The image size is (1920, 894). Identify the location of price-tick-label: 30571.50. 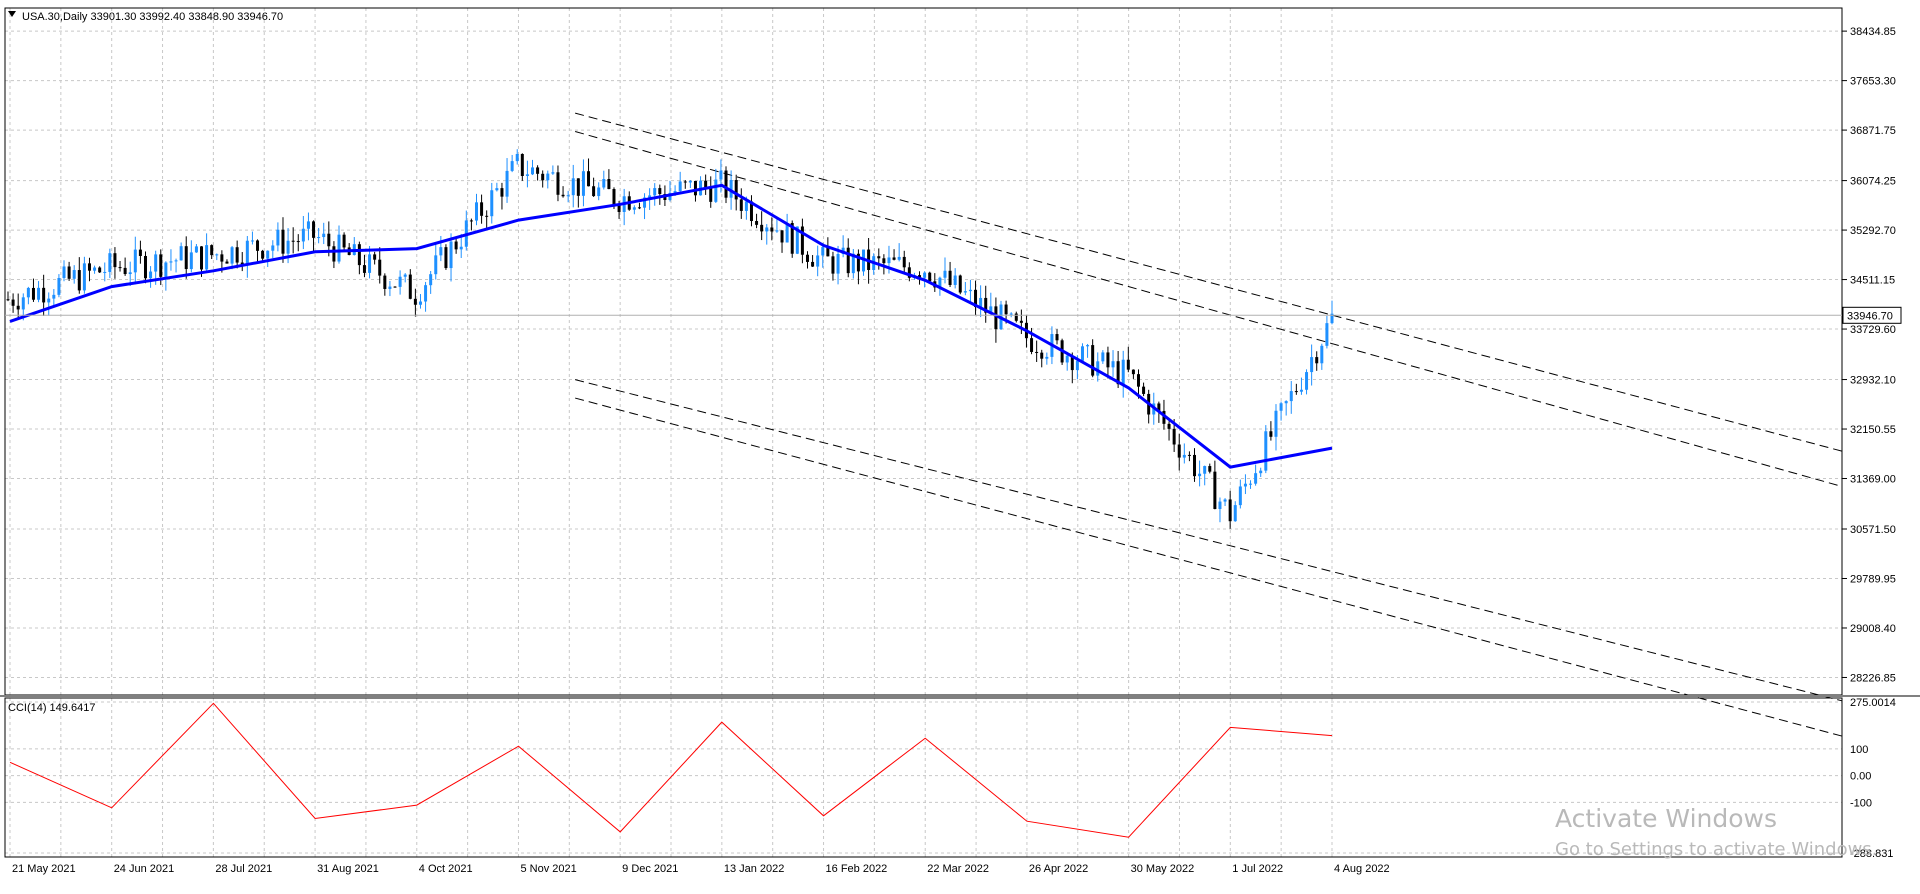
(1873, 530).